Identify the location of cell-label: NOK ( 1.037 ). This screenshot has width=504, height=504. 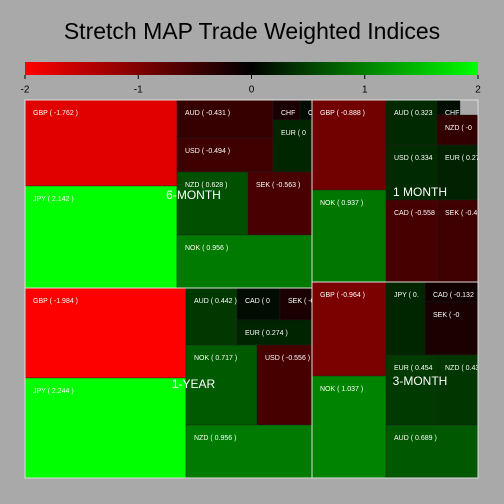
(341, 389).